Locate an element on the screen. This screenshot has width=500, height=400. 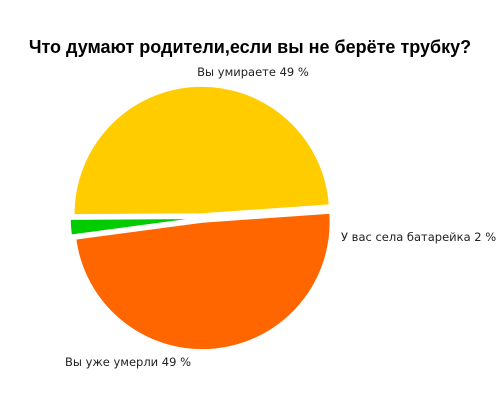
slice-label-2: У вас села батарейка 2 % is located at coordinates (418, 237).